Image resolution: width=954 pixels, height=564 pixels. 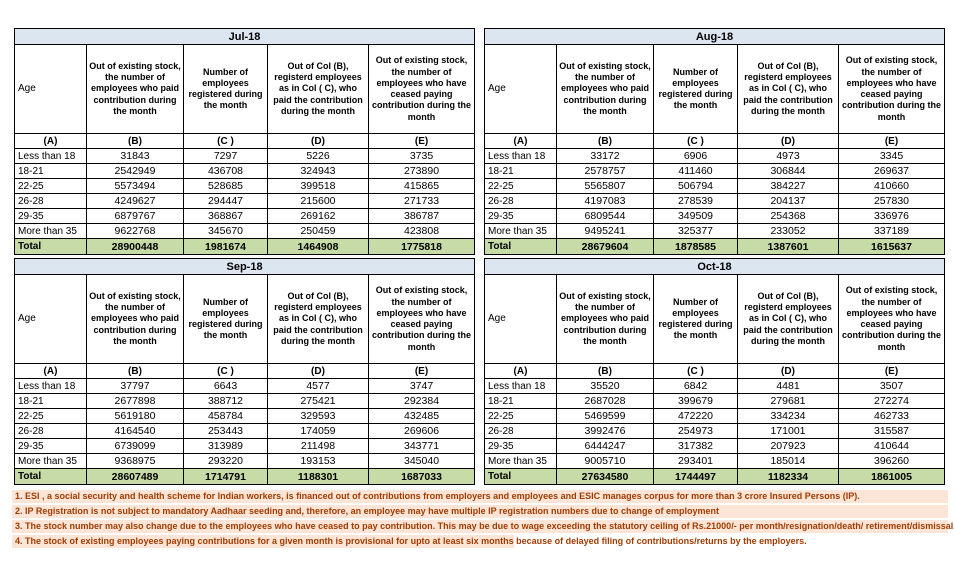 What do you see at coordinates (135, 201) in the screenshot?
I see `value-cell: 4249627` at bounding box center [135, 201].